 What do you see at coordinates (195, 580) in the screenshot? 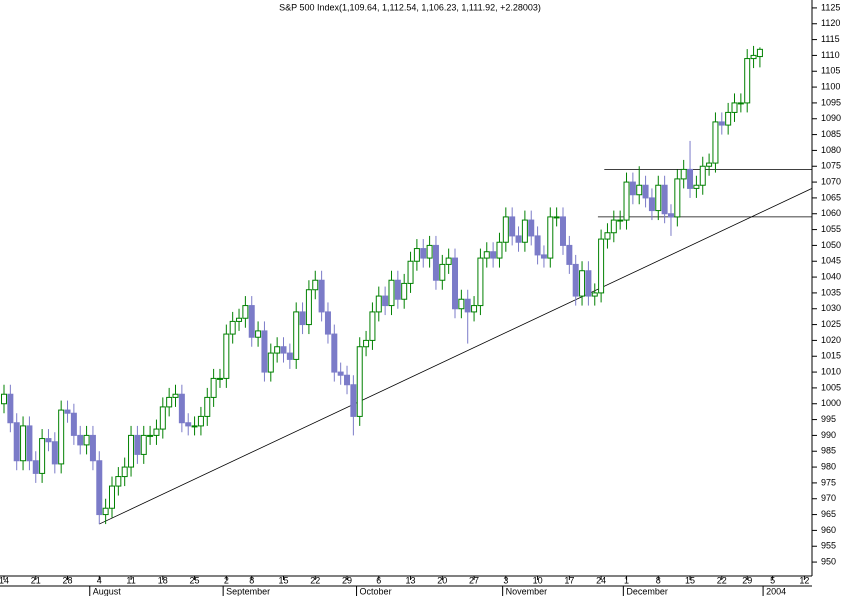
I see `x-tick-label: 25` at bounding box center [195, 580].